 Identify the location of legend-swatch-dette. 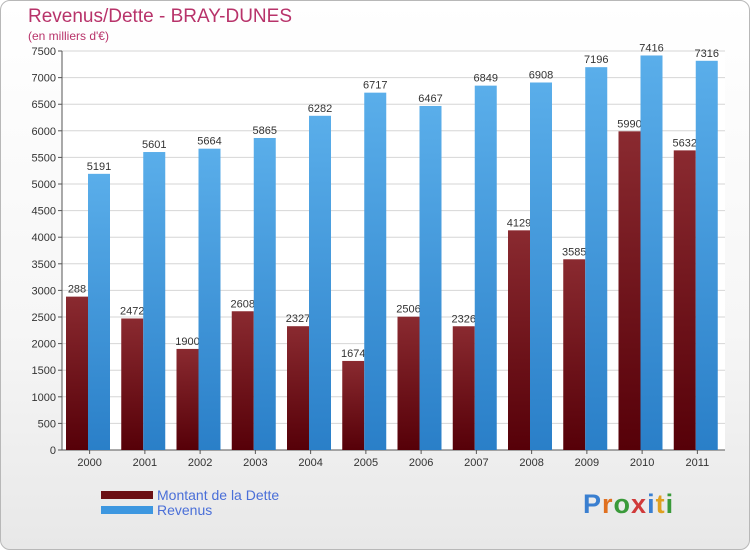
(127, 494).